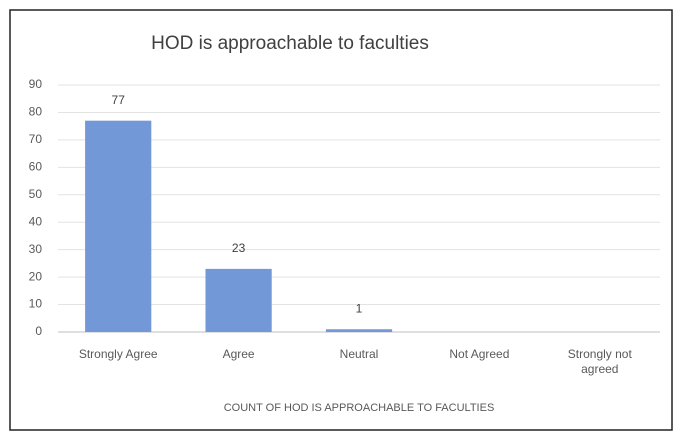 The image size is (683, 434). Describe the element at coordinates (36, 84) in the screenshot. I see `y-tick-label: 90` at that location.